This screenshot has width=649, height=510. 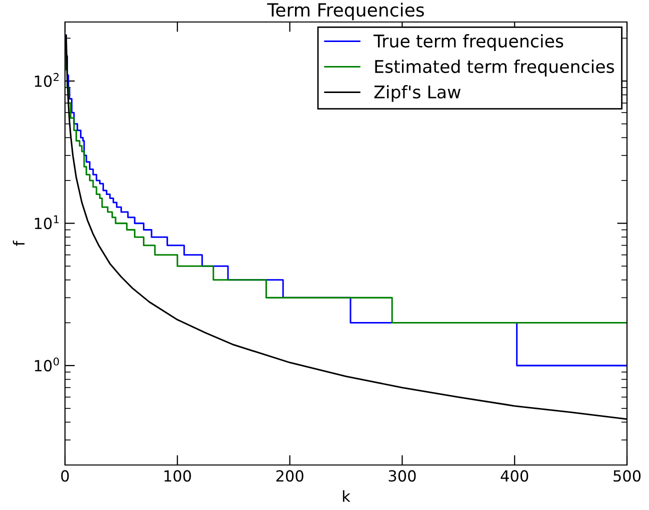 I want to click on x-tick-label: 500, so click(x=627, y=476).